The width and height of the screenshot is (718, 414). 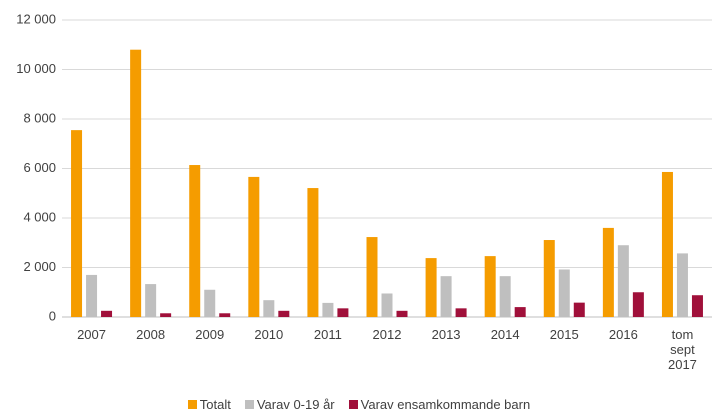 I want to click on legend-label: Varav 0-19 år, so click(x=295, y=404).